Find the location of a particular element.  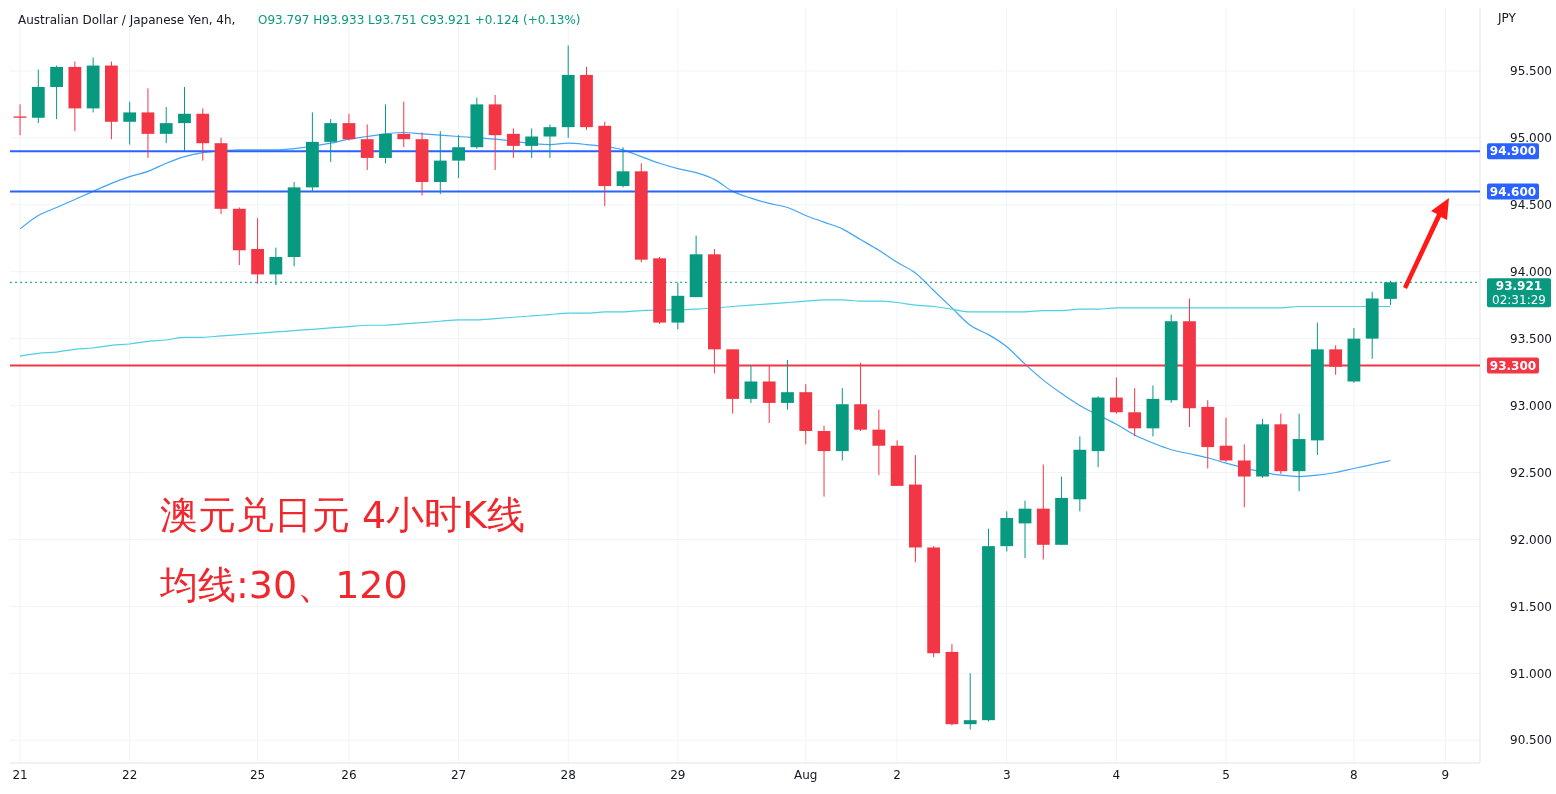

annotation: 澳元兑日元 4小时K线 is located at coordinates (343, 515).